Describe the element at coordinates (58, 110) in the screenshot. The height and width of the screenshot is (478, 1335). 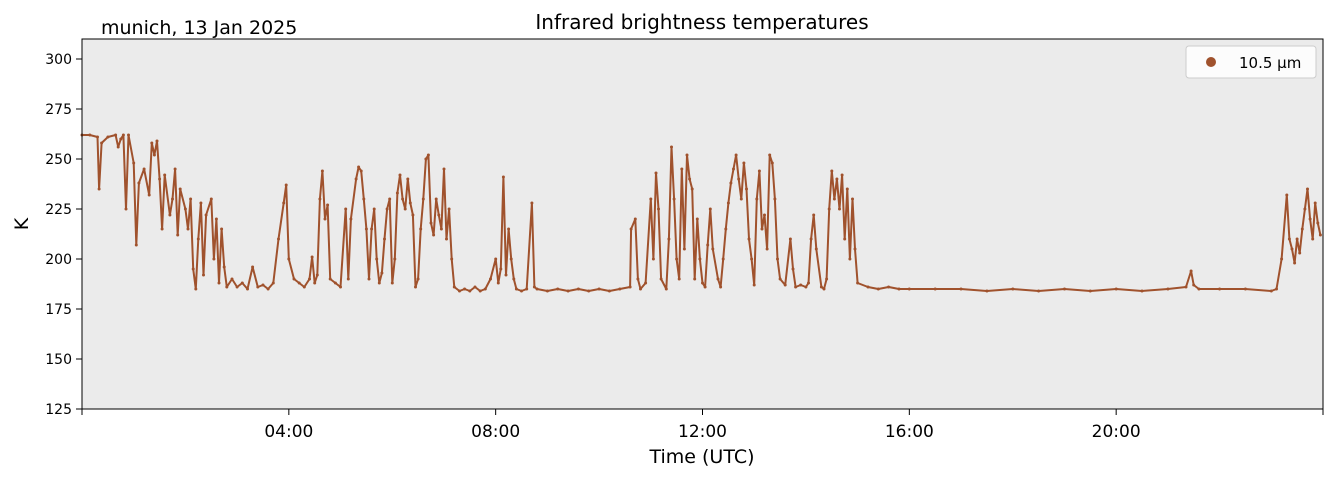
I see `y-tick-label-275: 275` at that location.